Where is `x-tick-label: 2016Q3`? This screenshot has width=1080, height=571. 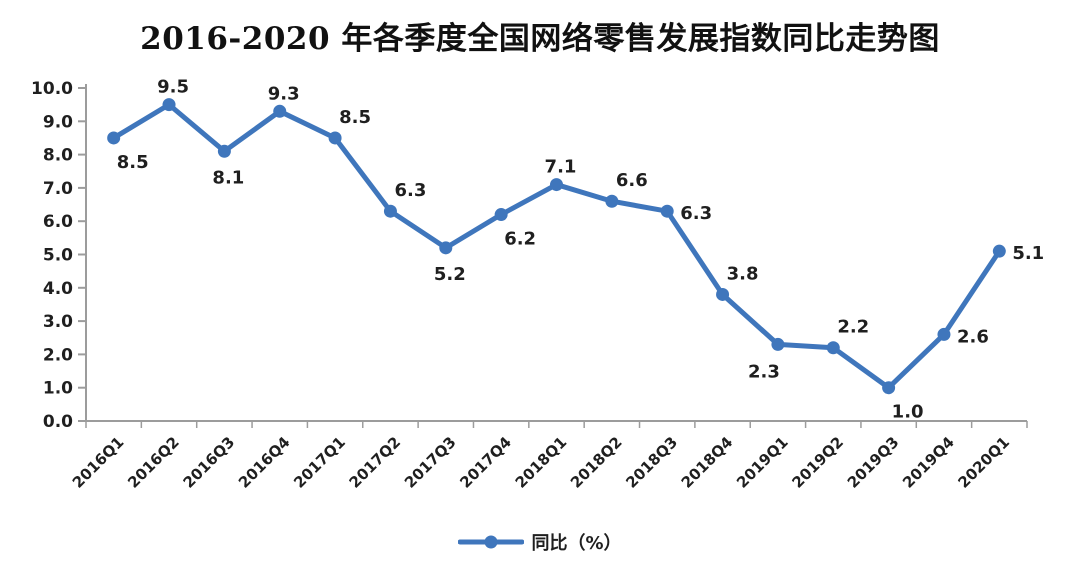
x-tick-label: 2016Q3 is located at coordinates (209, 462).